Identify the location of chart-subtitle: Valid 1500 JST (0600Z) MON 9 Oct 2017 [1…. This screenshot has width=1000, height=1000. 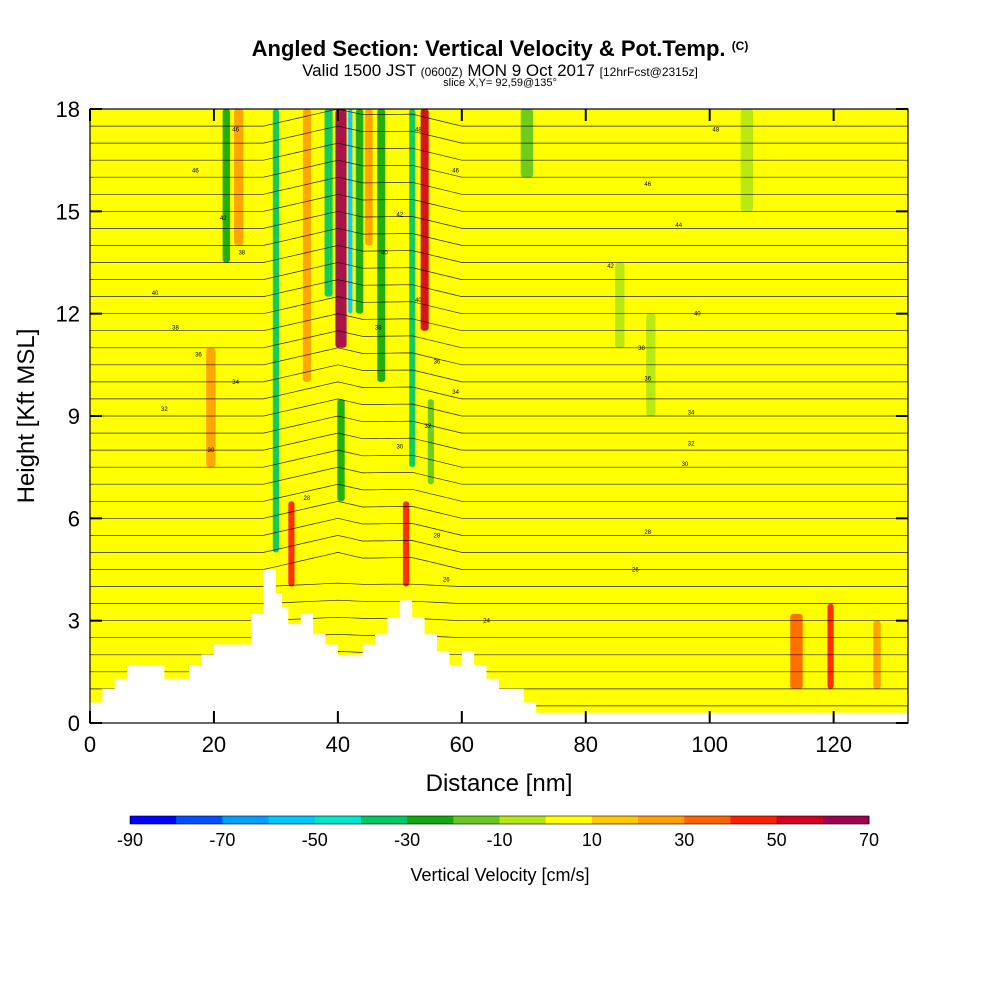
(500, 71).